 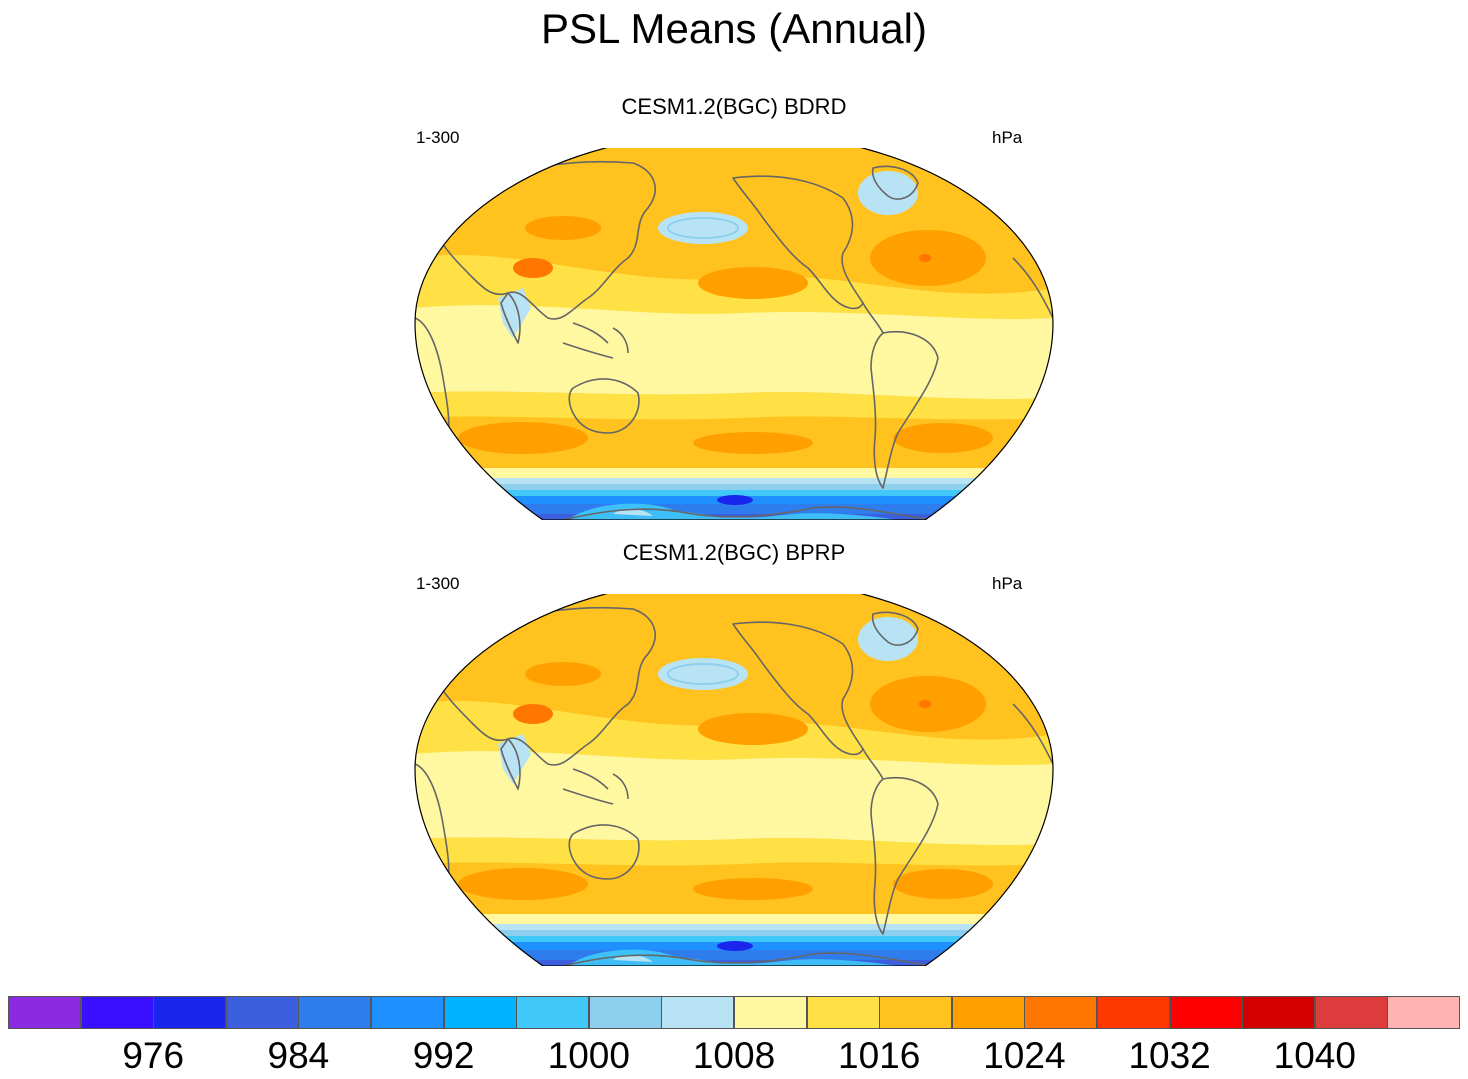 What do you see at coordinates (734, 1055) in the screenshot?
I see `colorbar-tick-label: 1008` at bounding box center [734, 1055].